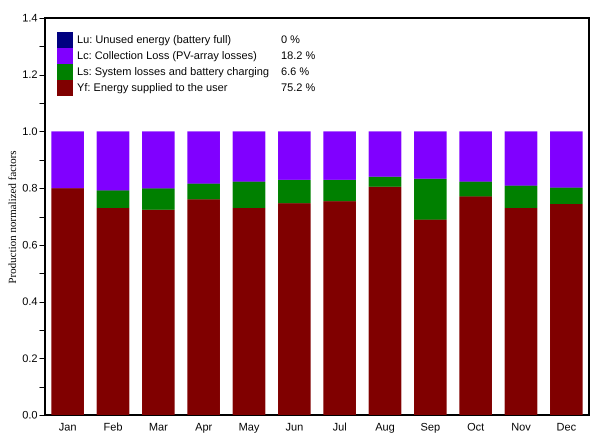 This screenshot has height=436, width=593. Describe the element at coordinates (67, 428) in the screenshot. I see `x-tick-label: Jan` at that location.